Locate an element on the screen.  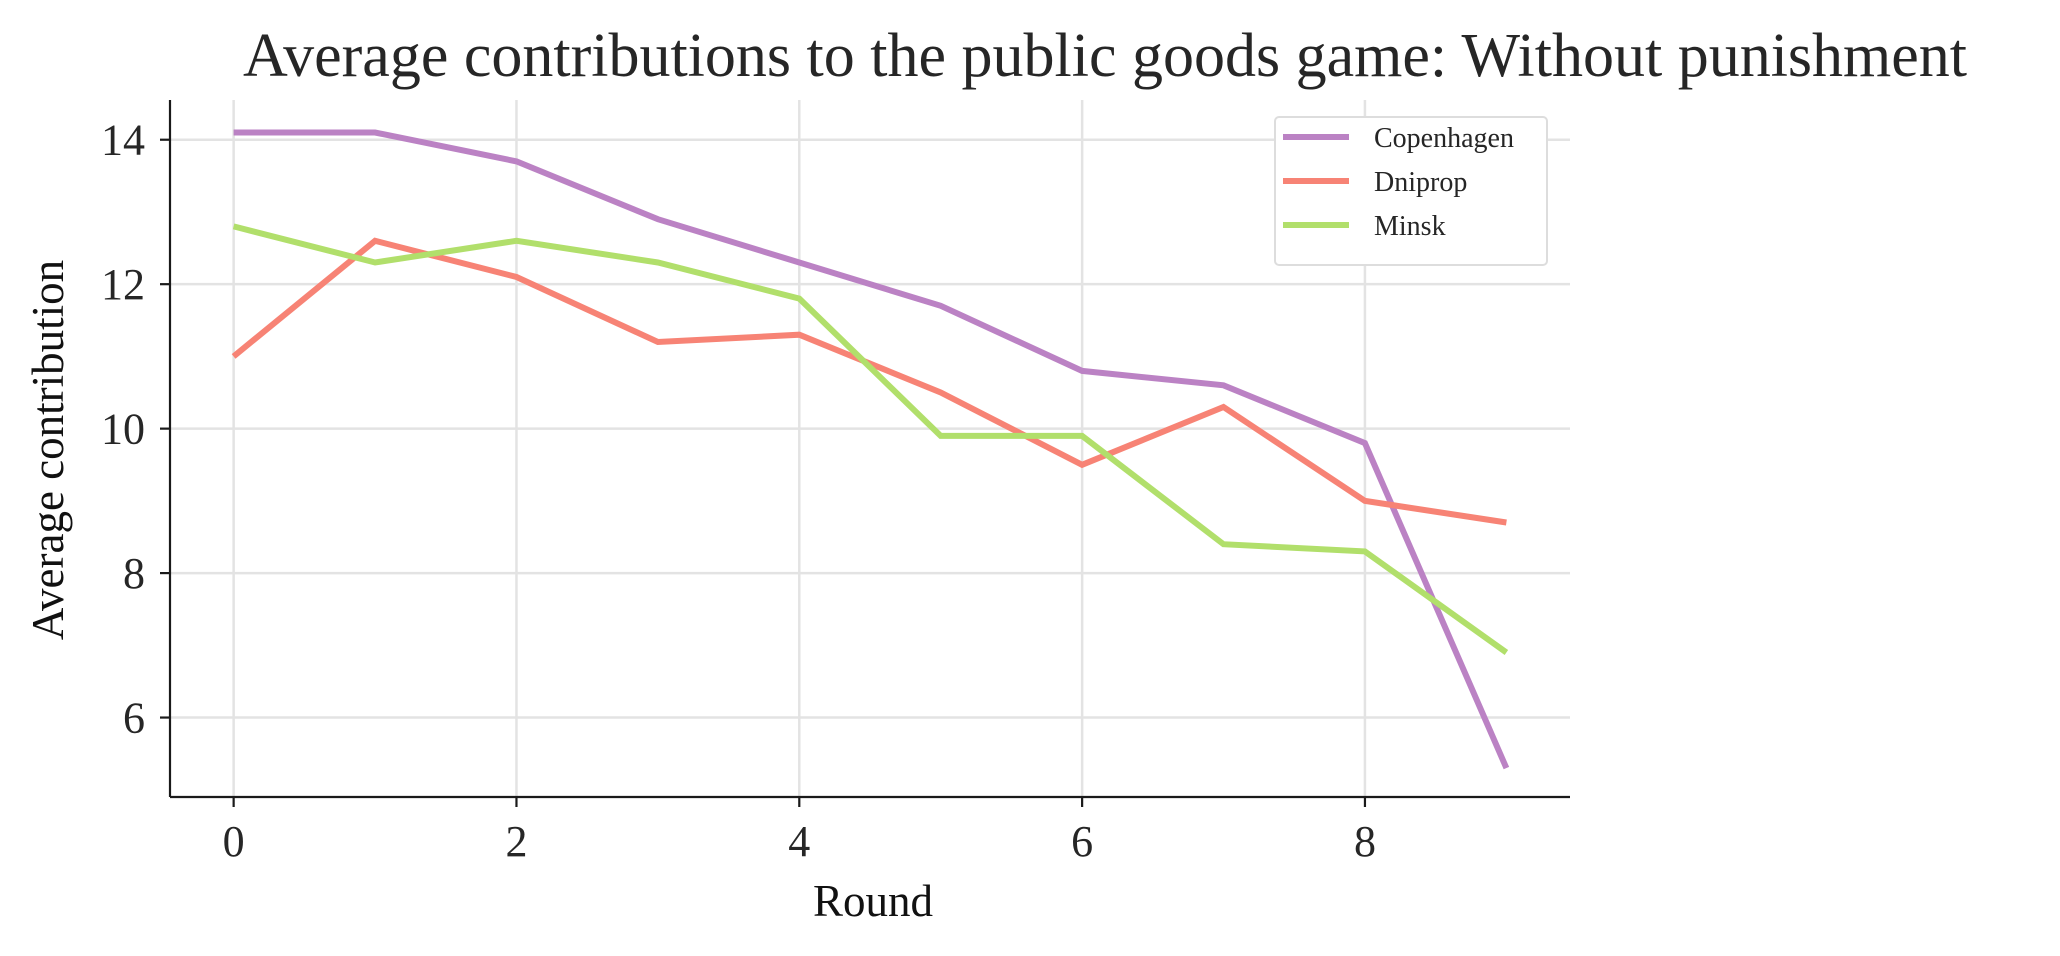
x-tick-label: 4 is located at coordinates (799, 841).